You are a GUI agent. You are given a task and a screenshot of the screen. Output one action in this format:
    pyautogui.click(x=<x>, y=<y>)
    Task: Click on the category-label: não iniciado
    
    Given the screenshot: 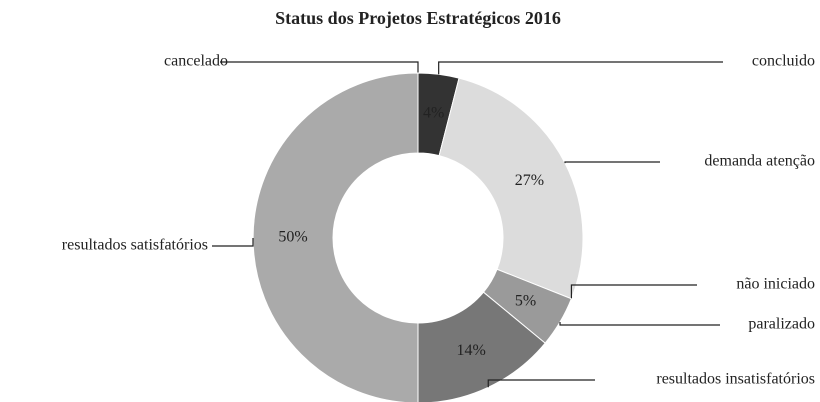 What is the action you would take?
    pyautogui.click(x=775, y=284)
    